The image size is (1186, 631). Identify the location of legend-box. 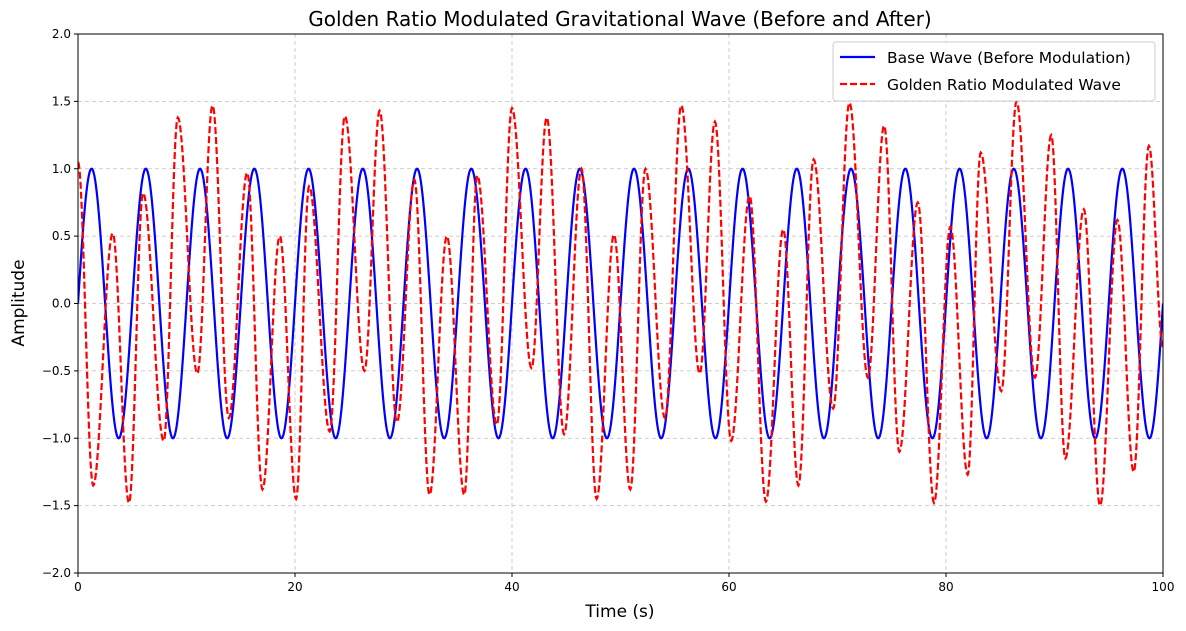
(994, 71).